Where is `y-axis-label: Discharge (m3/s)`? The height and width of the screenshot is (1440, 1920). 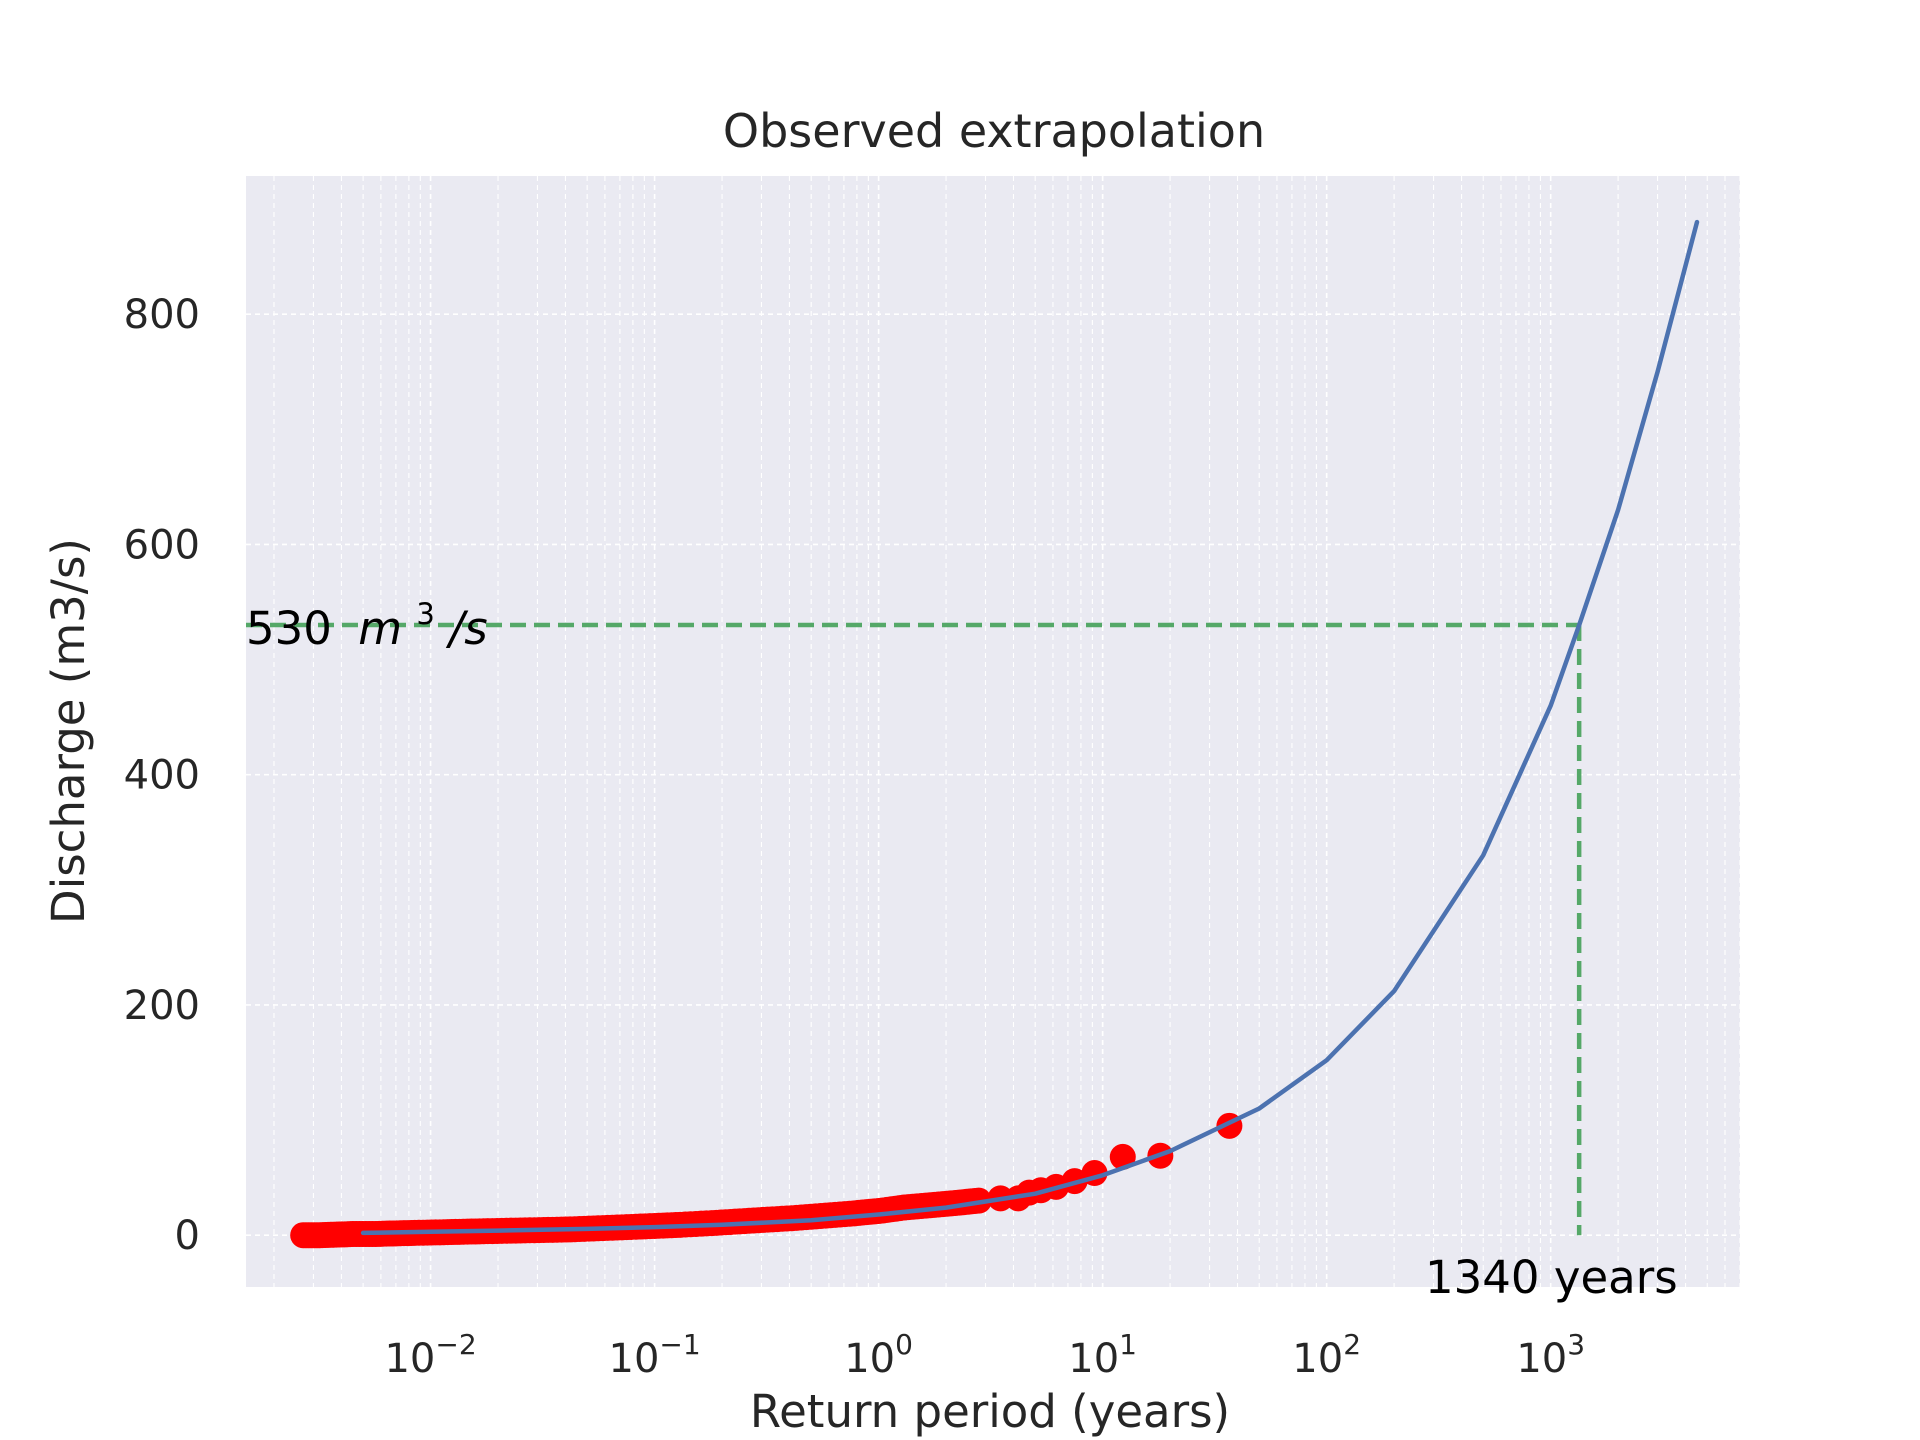
y-axis-label: Discharge (m3/s) is located at coordinates (68, 731).